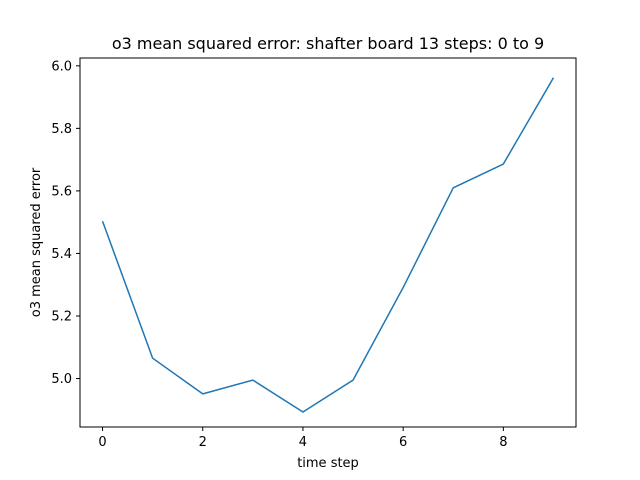 This screenshot has height=480, width=640. What do you see at coordinates (328, 463) in the screenshot?
I see `x-axis-label: time step` at bounding box center [328, 463].